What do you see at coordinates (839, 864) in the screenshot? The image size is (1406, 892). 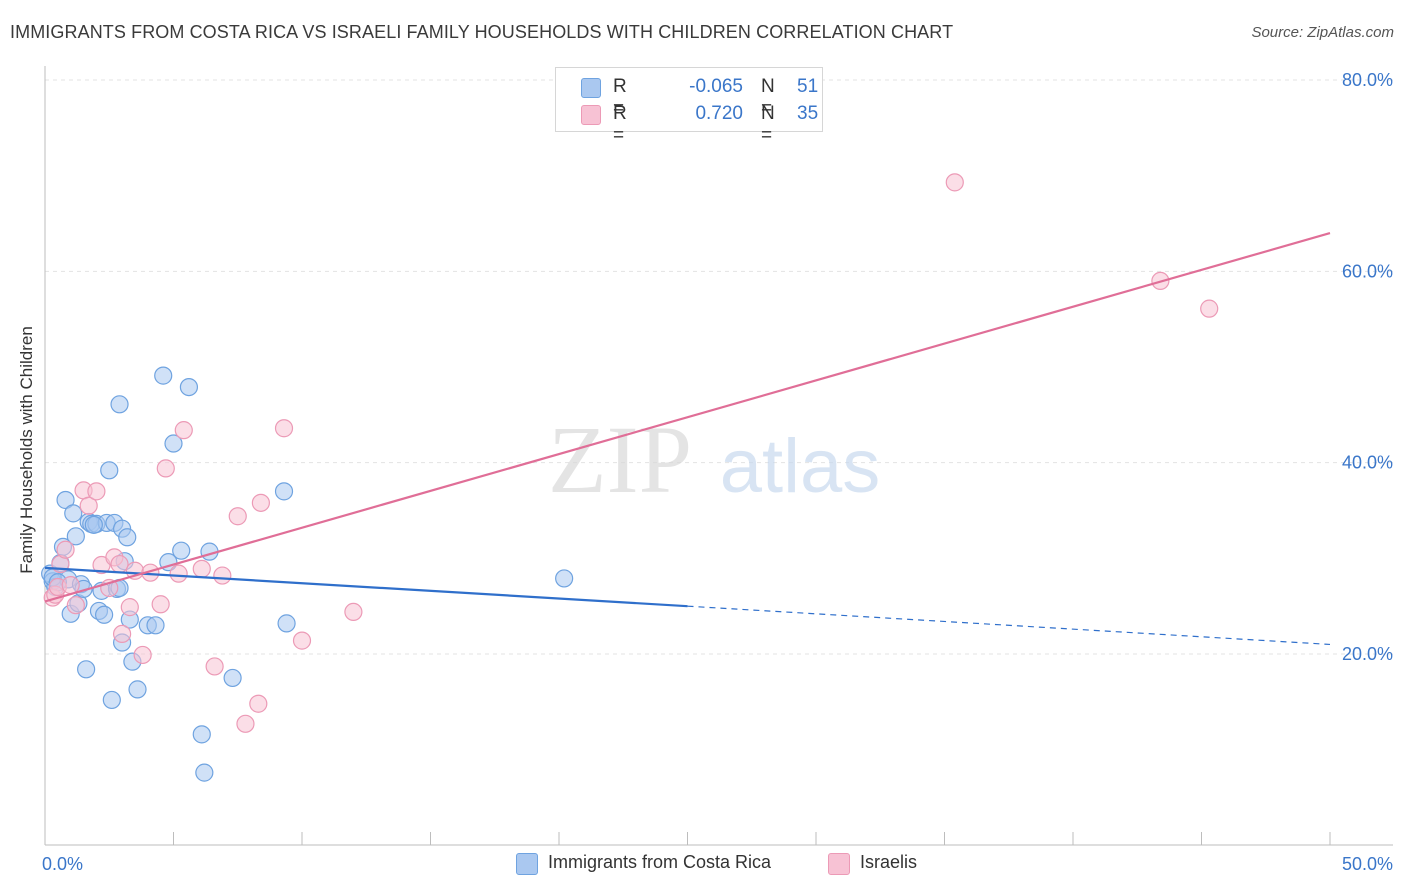 I see `bottom-legend-swatch-israelis` at bounding box center [839, 864].